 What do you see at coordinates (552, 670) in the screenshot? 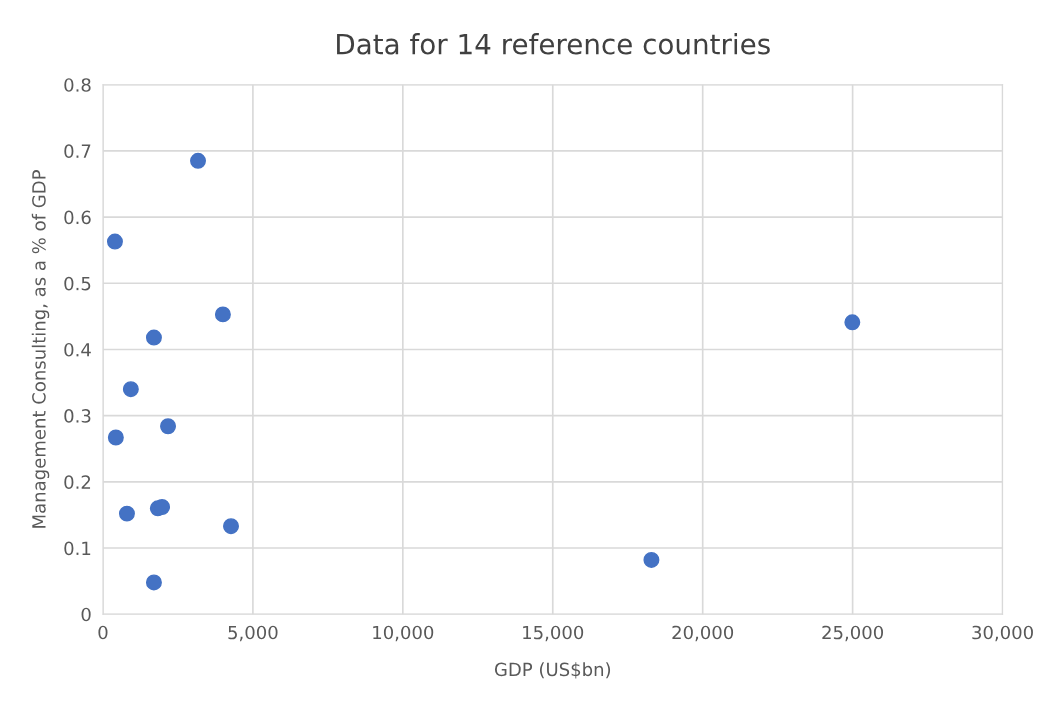
I see `x-axis-title: GDP (US$bn)` at bounding box center [552, 670].